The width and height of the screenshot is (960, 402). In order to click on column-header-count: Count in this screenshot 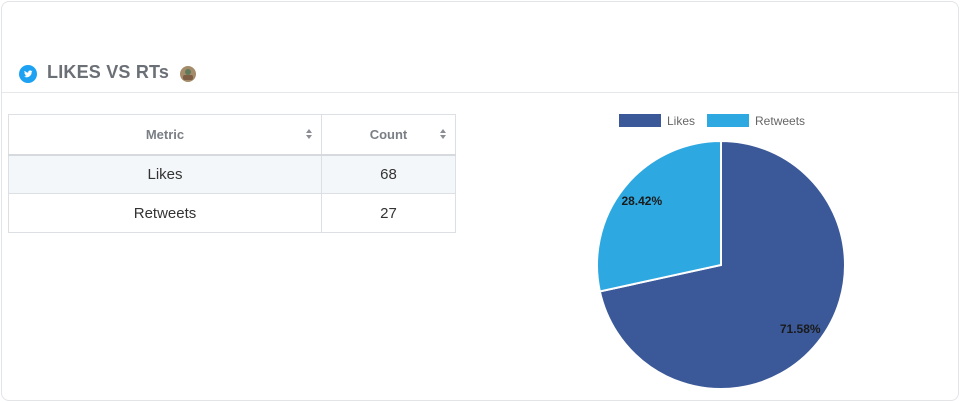, I will do `click(388, 135)`.